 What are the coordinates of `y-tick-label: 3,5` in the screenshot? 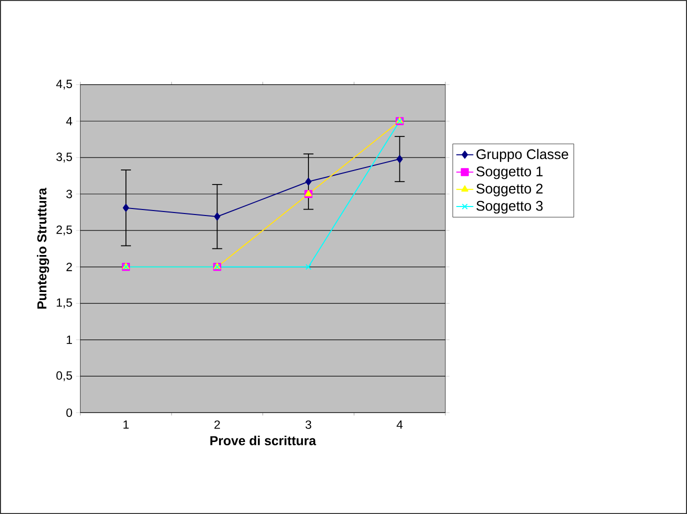 It's located at (64, 157).